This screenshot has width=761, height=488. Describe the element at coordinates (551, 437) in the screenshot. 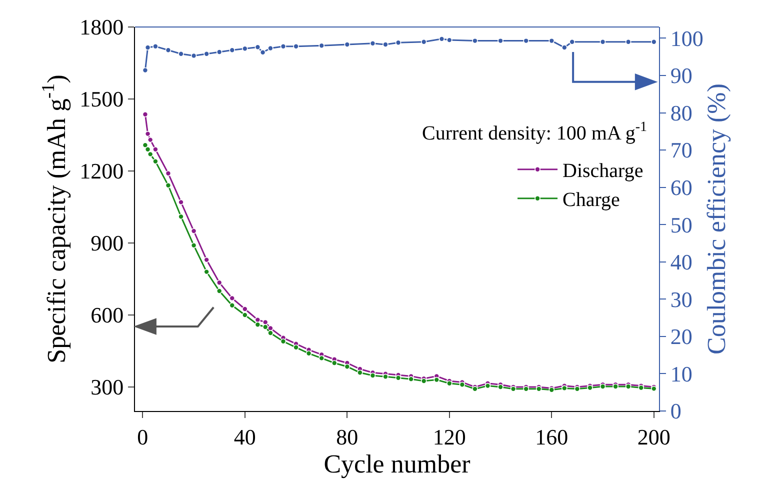

I see `x-tick-label: 160` at that location.